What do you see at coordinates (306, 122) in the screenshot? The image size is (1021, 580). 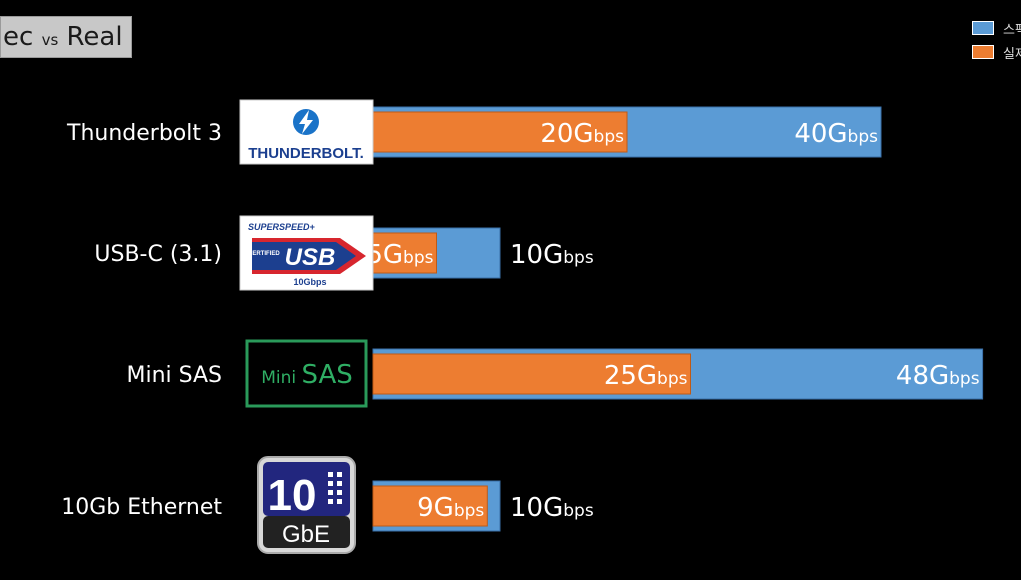 I see `thunderbolt-bolt-shape` at bounding box center [306, 122].